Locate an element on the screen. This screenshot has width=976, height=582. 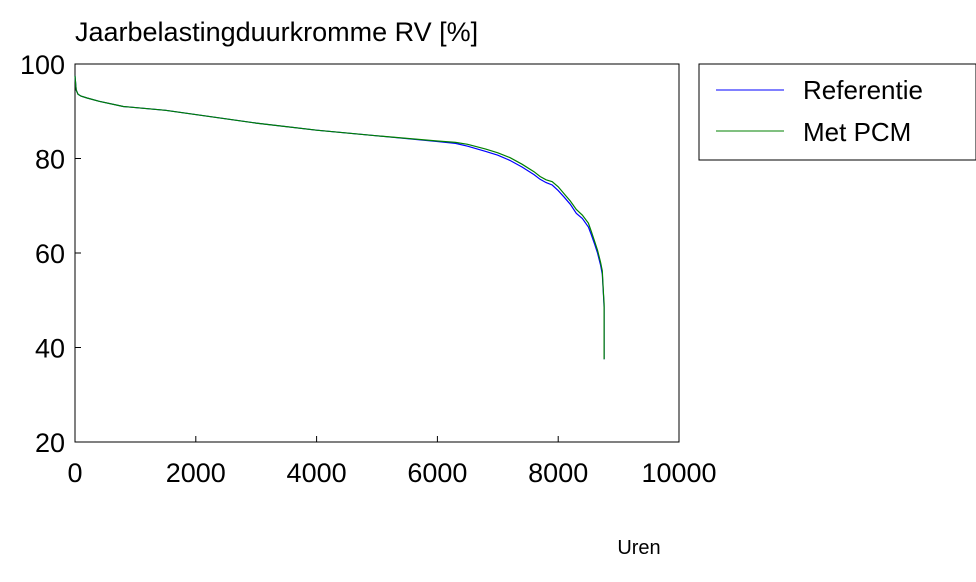
x-axis-label: Uren is located at coordinates (638, 548).